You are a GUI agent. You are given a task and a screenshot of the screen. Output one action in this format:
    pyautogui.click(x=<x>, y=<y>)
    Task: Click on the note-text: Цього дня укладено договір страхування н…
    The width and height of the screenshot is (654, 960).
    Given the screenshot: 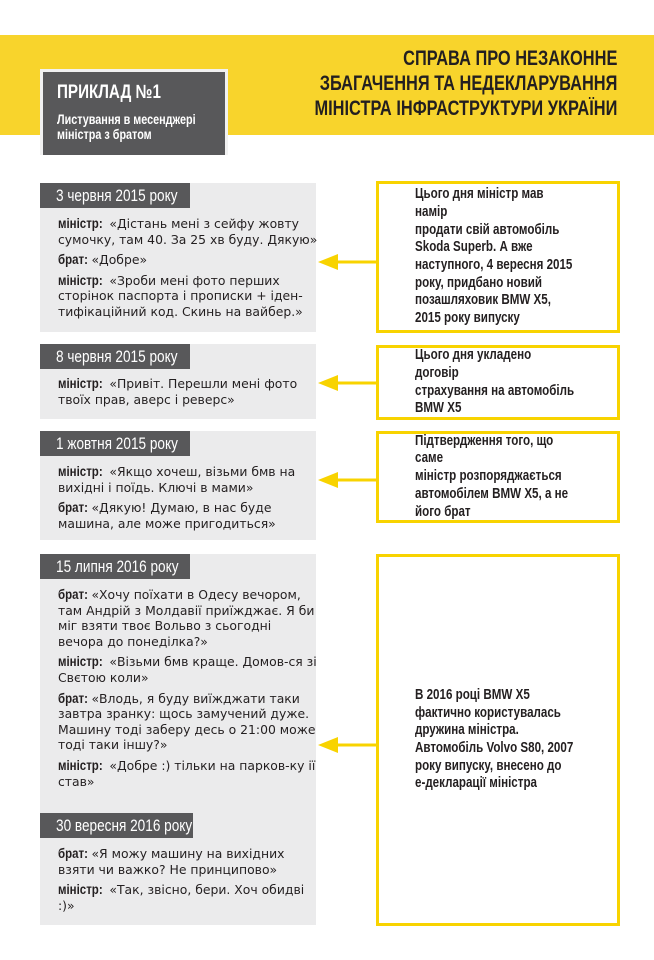 What is the action you would take?
    pyautogui.click(x=495, y=382)
    